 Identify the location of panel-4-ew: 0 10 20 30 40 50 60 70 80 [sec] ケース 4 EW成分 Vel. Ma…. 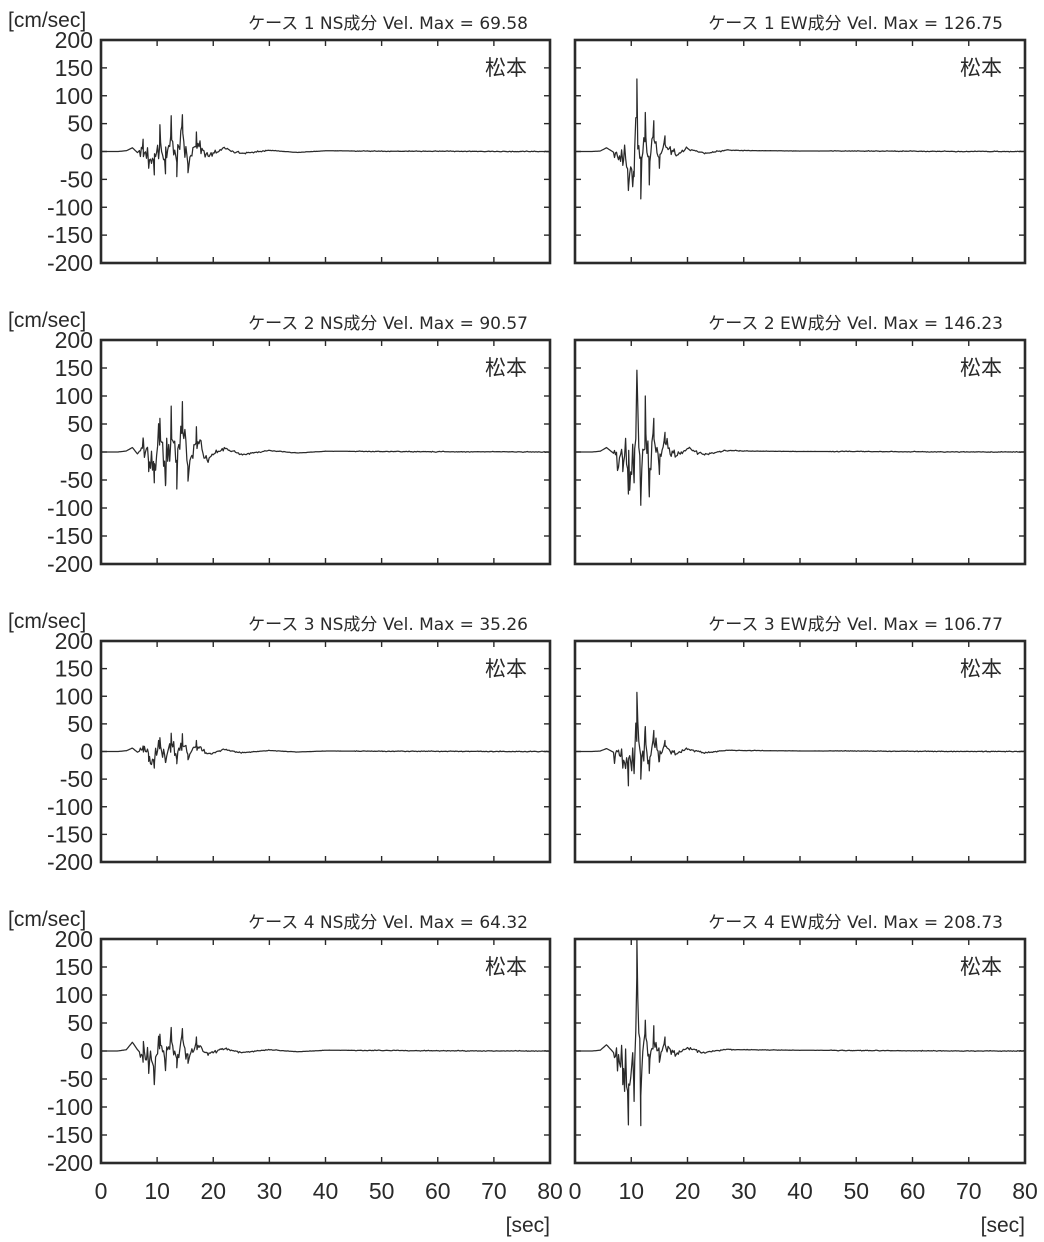
(803, 1075).